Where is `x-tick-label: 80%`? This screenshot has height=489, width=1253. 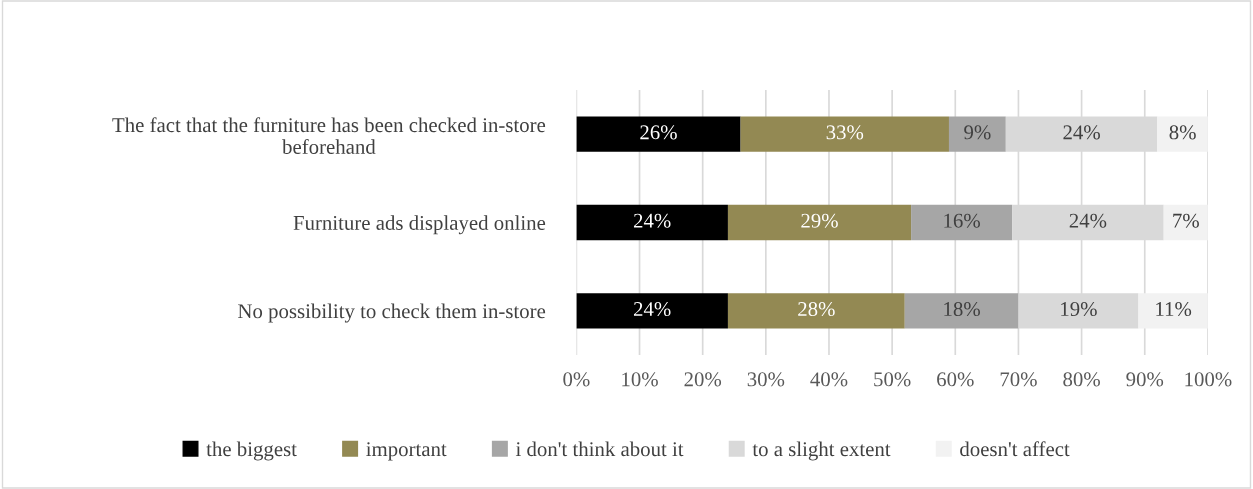
x-tick-label: 80% is located at coordinates (1081, 379).